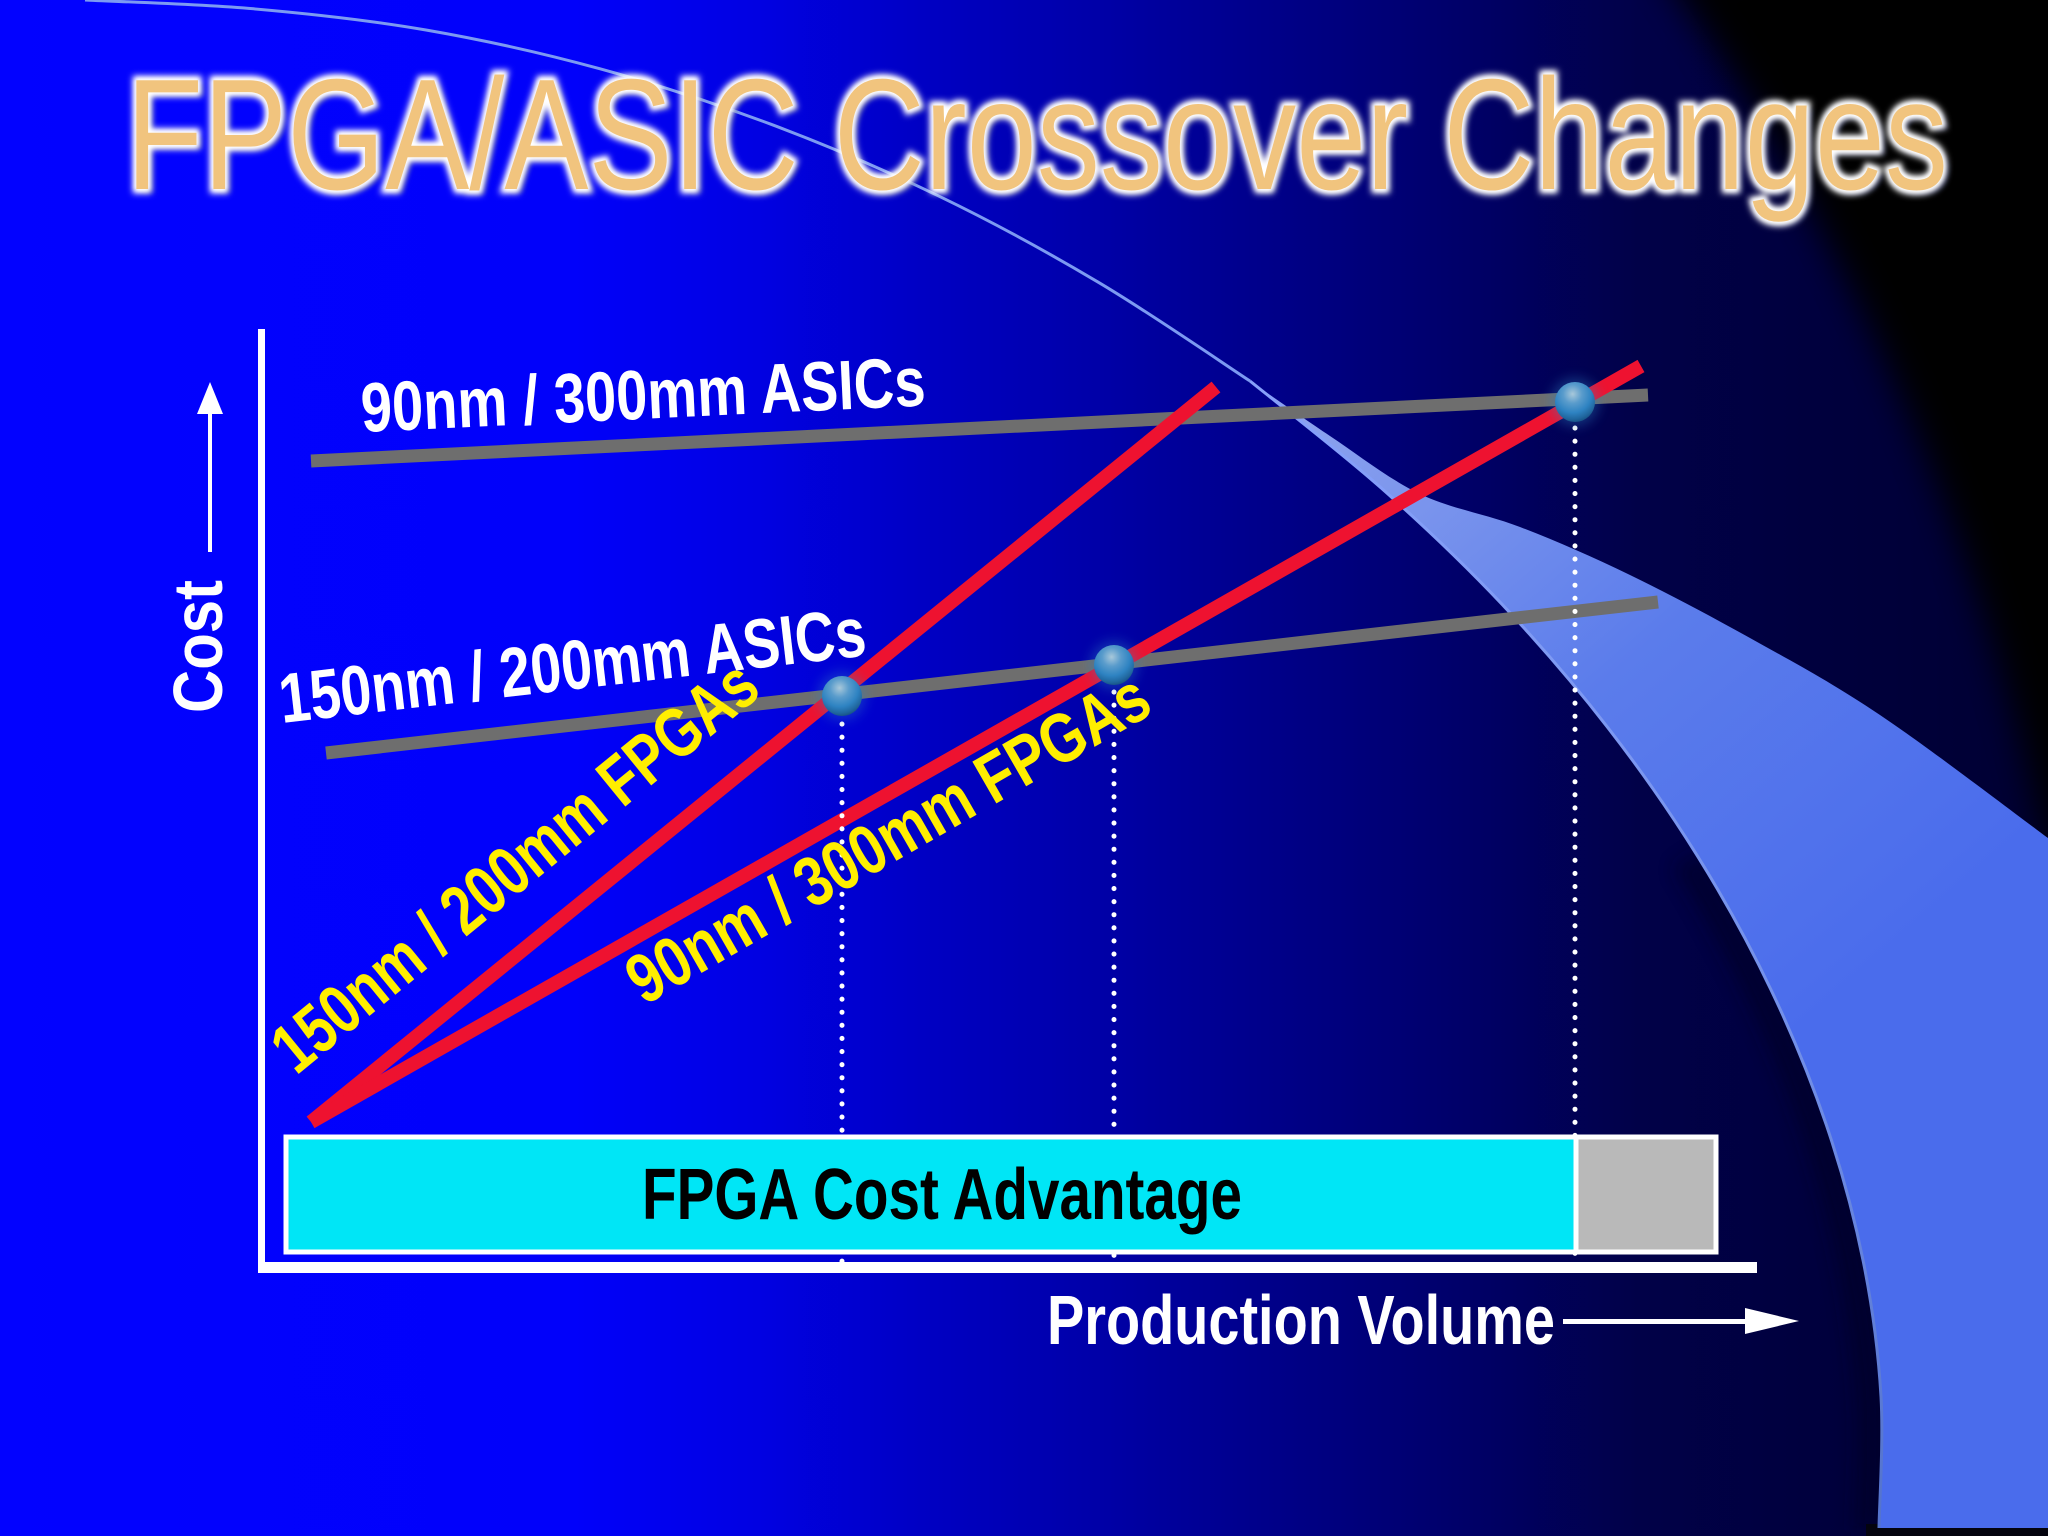 The image size is (2048, 1536). What do you see at coordinates (1301, 1320) in the screenshot?
I see `svg-text: Production Volume` at bounding box center [1301, 1320].